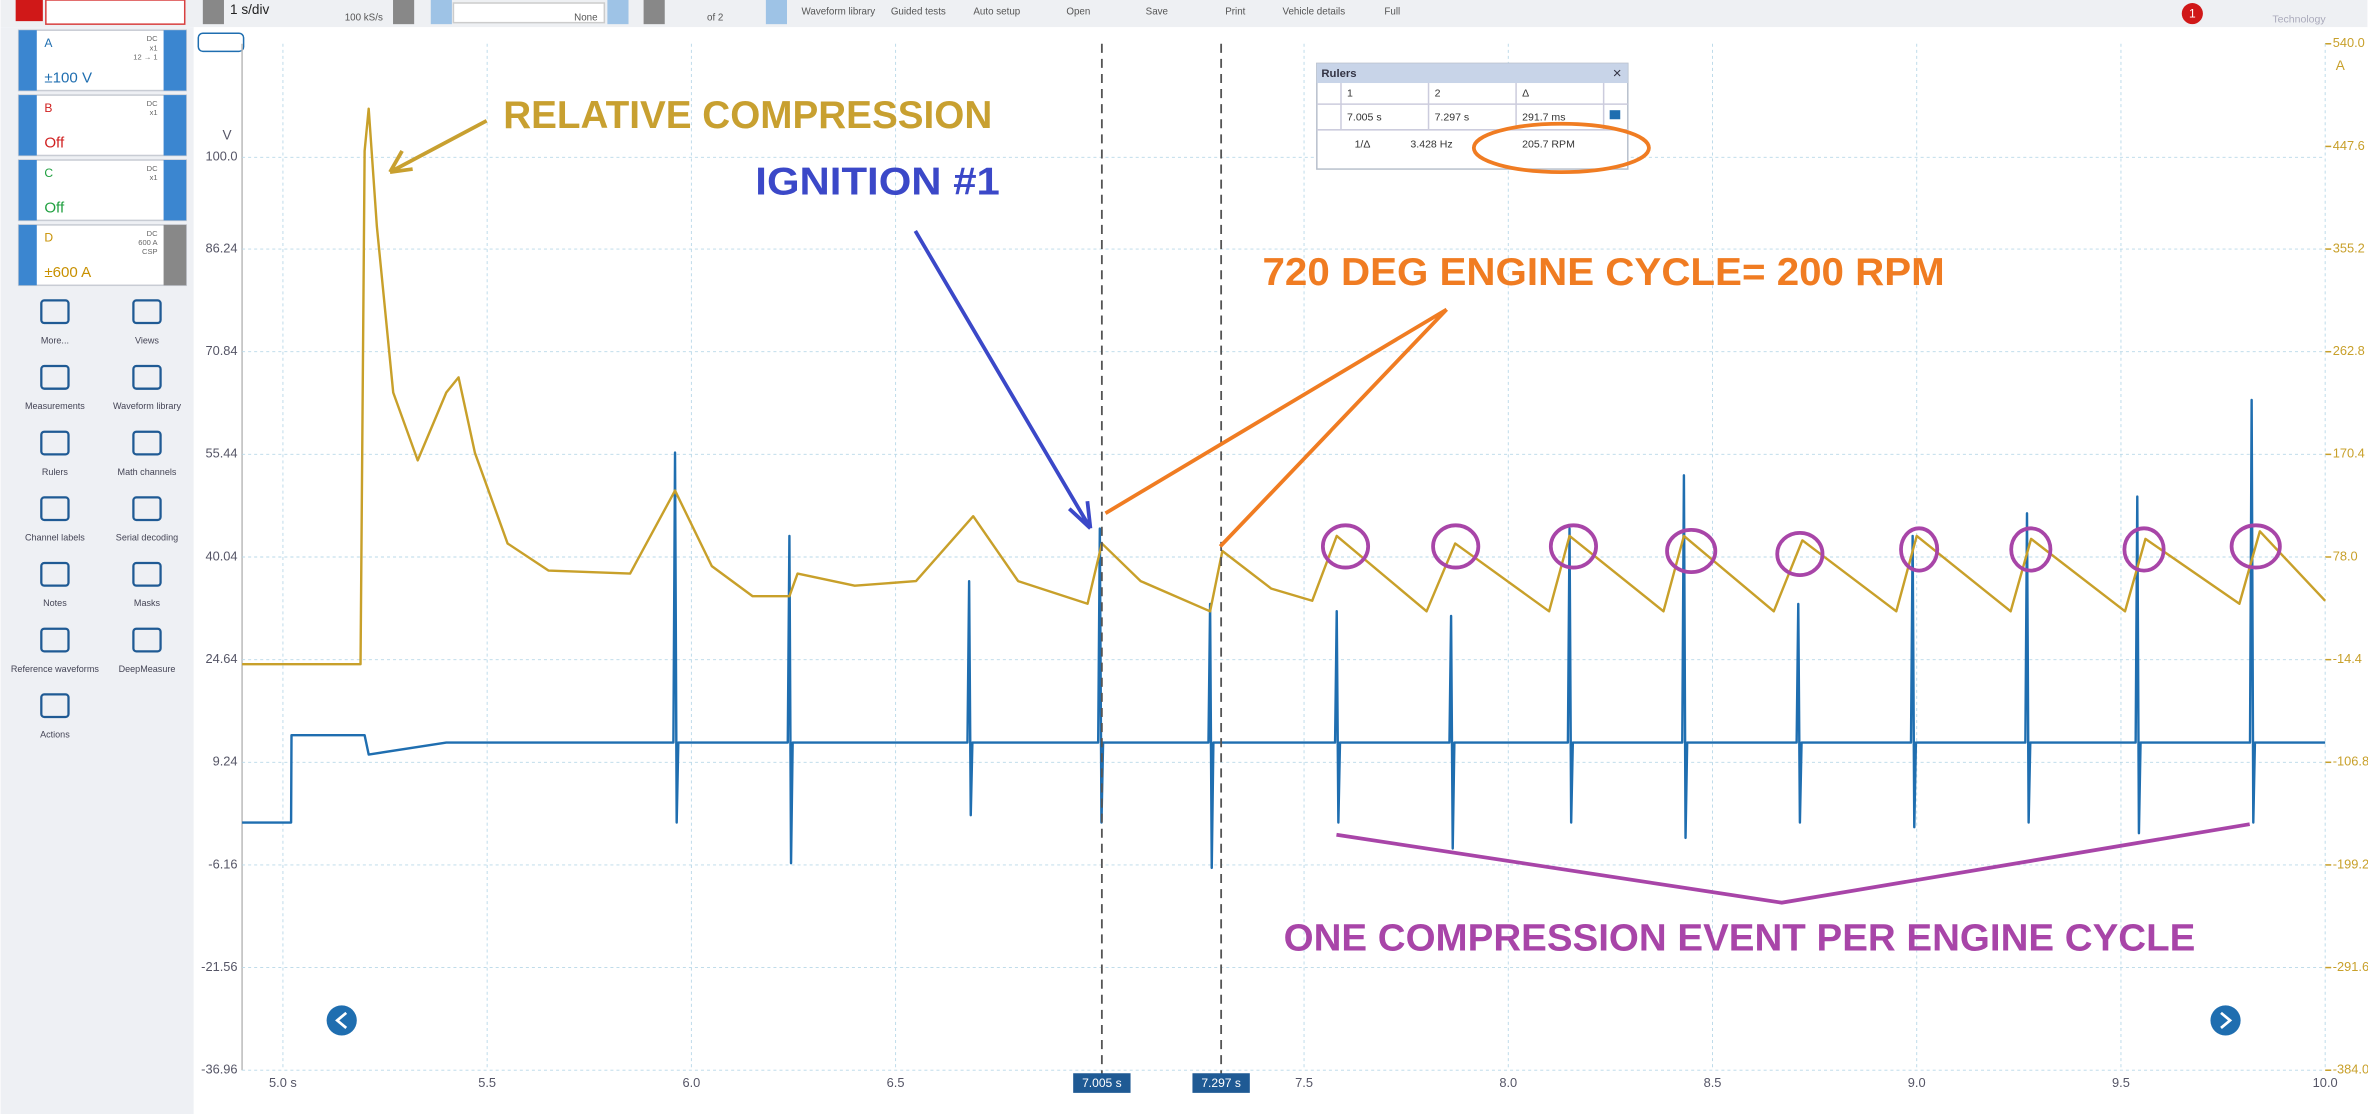  What do you see at coordinates (147, 341) in the screenshot?
I see `tool-label: Views` at bounding box center [147, 341].